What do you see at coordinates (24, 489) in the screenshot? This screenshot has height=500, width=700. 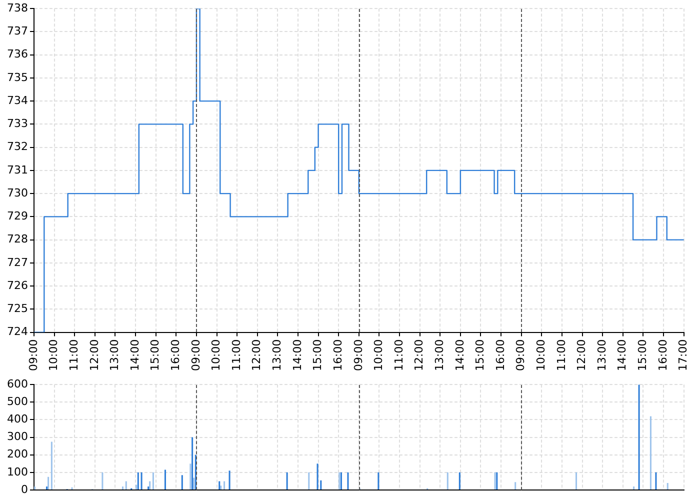 I see `y-tick-label: 0` at bounding box center [24, 489].